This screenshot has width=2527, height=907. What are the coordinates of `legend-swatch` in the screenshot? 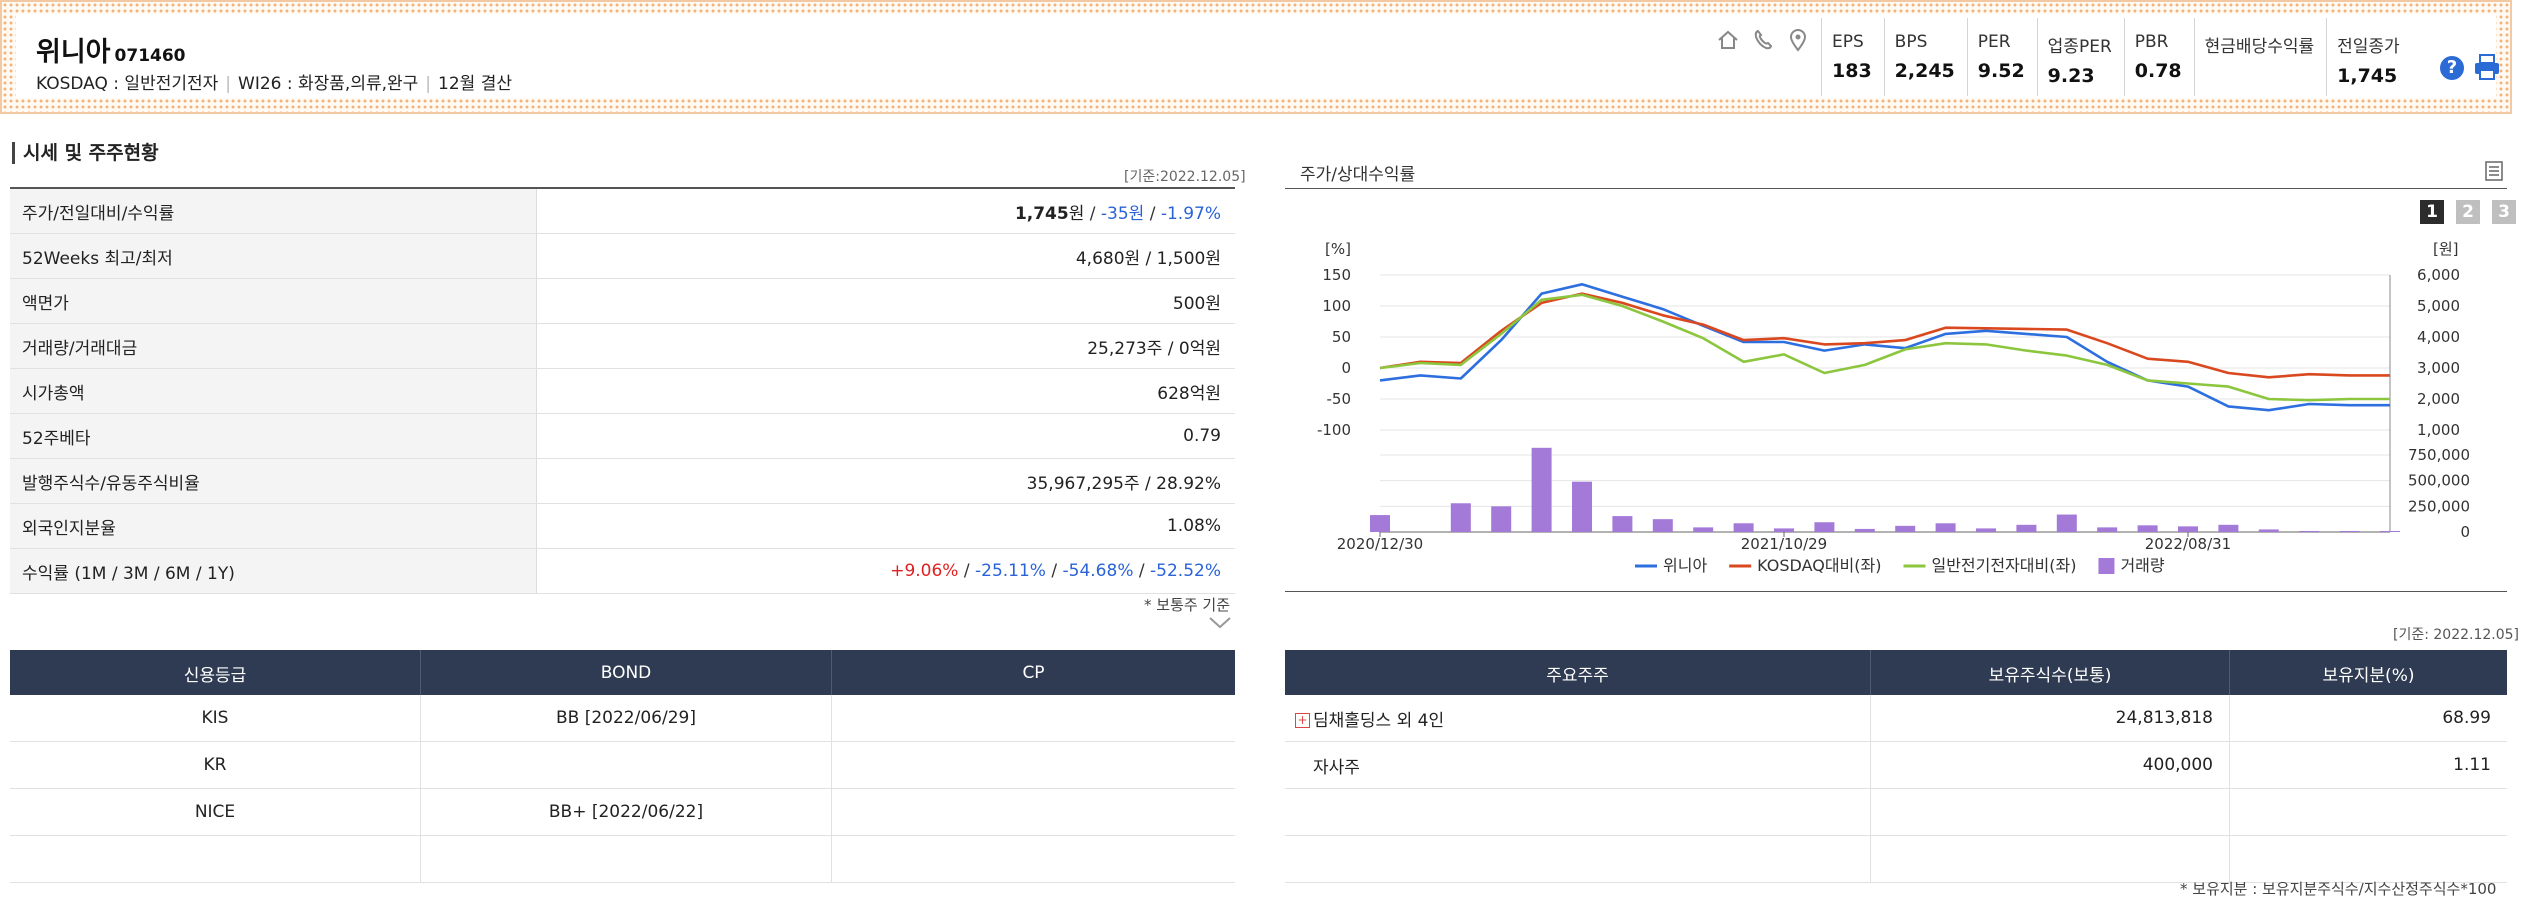 It's located at (2106, 566).